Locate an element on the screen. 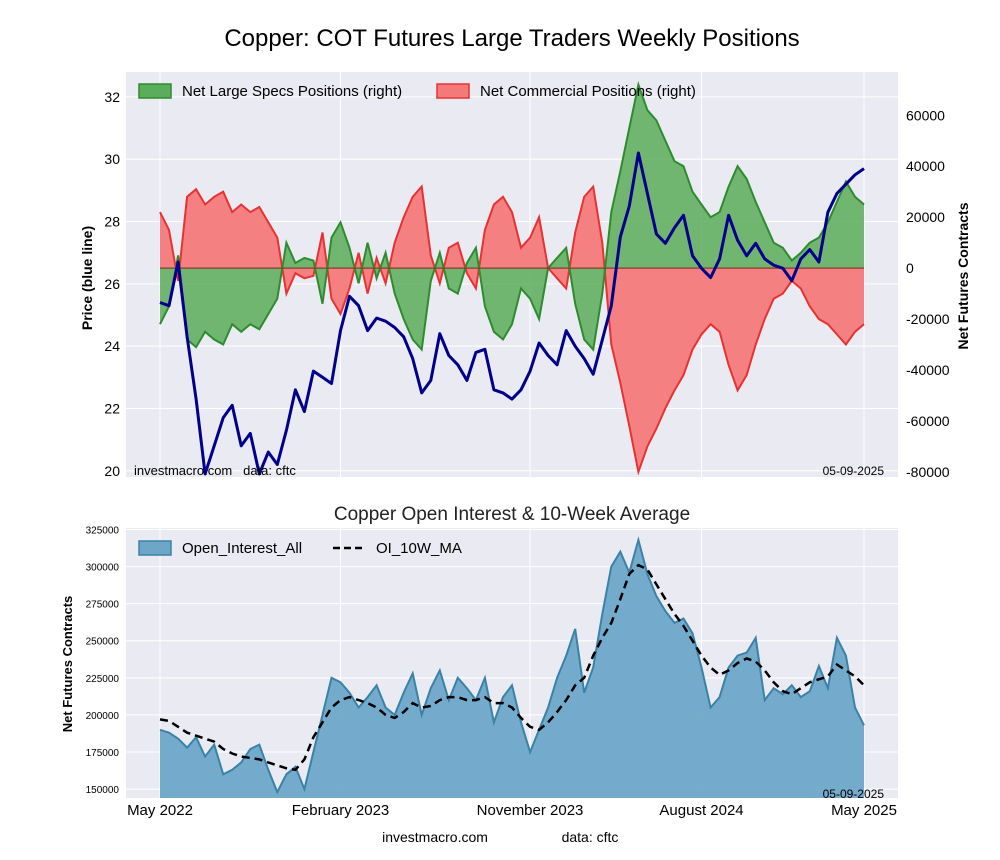  top-left-ticks: 20 22 24 26 28 30 32 is located at coordinates (112, 284).